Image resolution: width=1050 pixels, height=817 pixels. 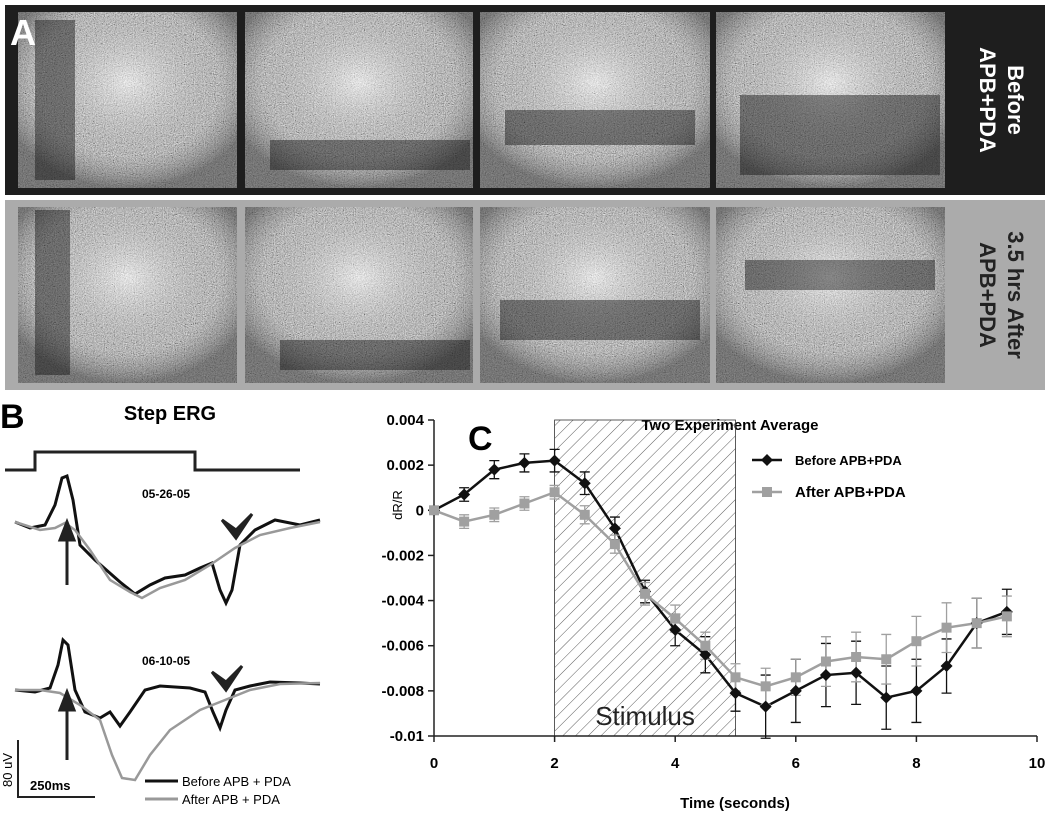 I want to click on y-tick-label: -0.006, so click(x=402, y=646).